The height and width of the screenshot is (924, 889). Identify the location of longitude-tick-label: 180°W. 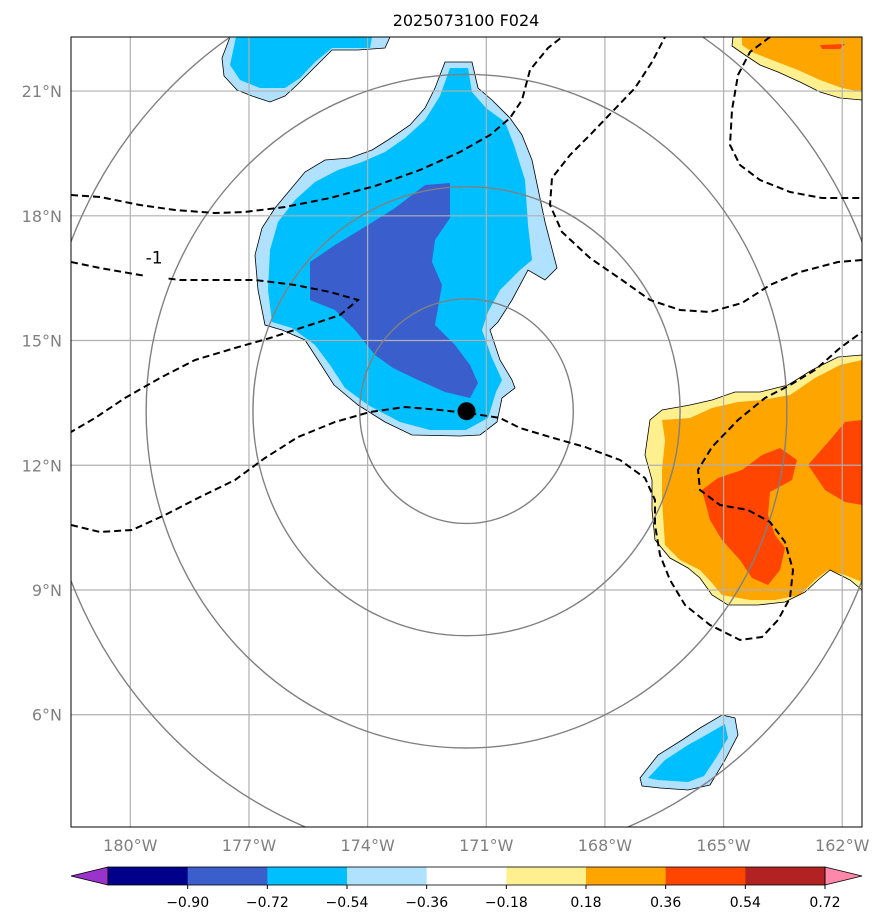
(130, 845).